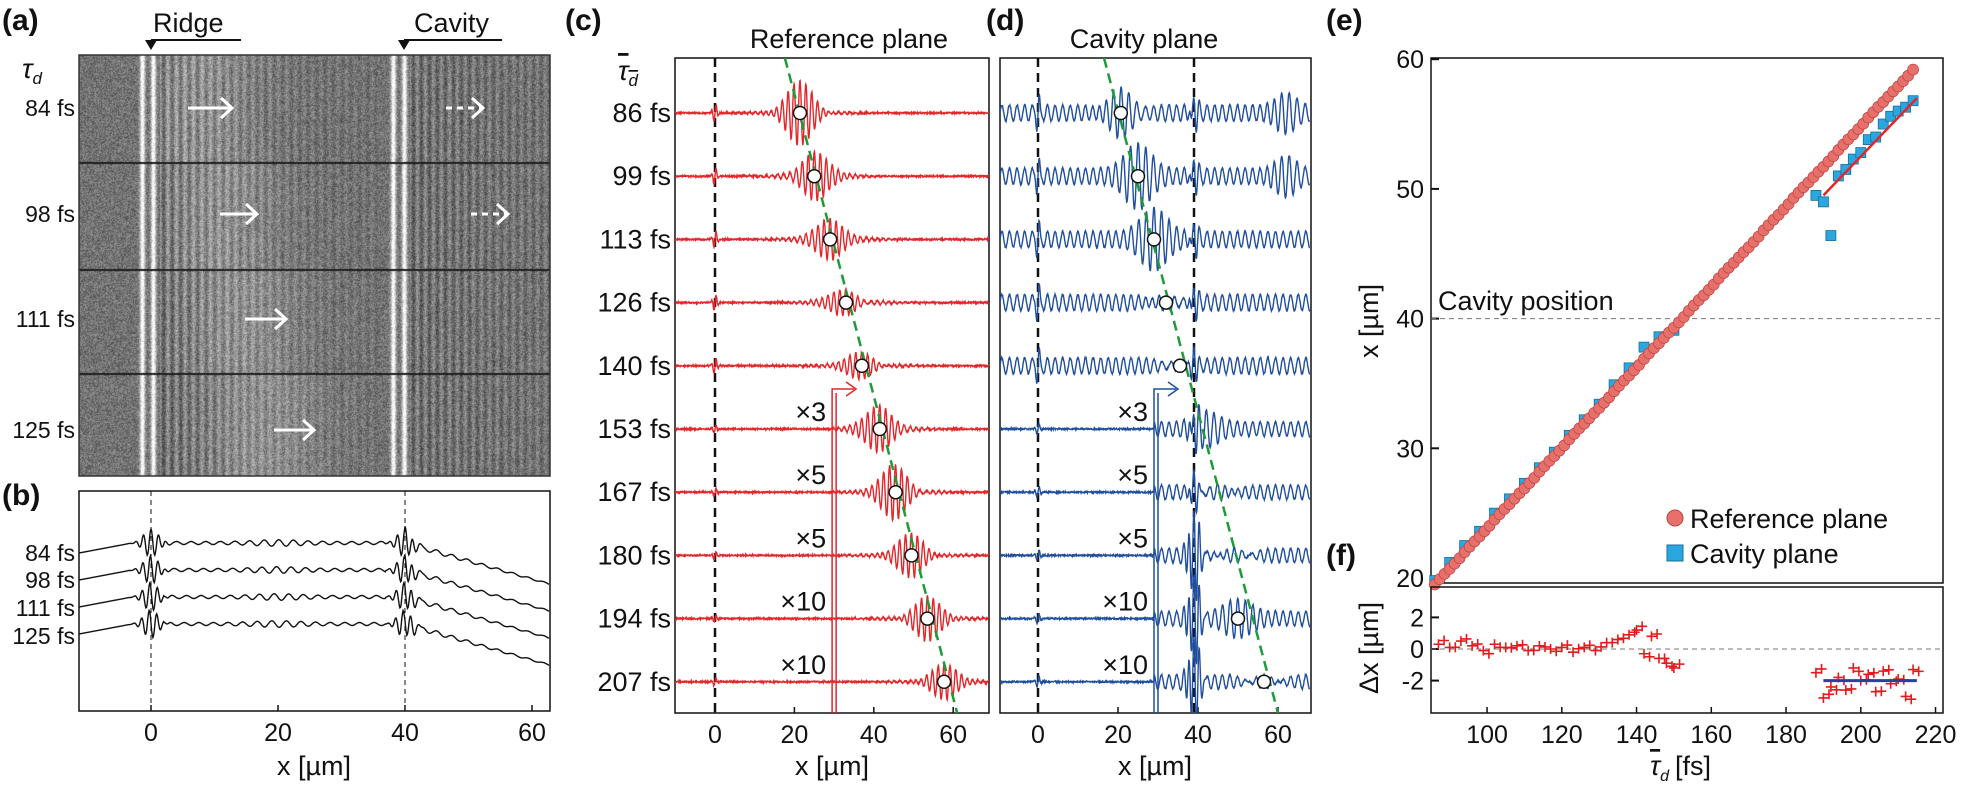  What do you see at coordinates (843, 550) in the screenshot?
I see `gain-switch-line` at bounding box center [843, 550].